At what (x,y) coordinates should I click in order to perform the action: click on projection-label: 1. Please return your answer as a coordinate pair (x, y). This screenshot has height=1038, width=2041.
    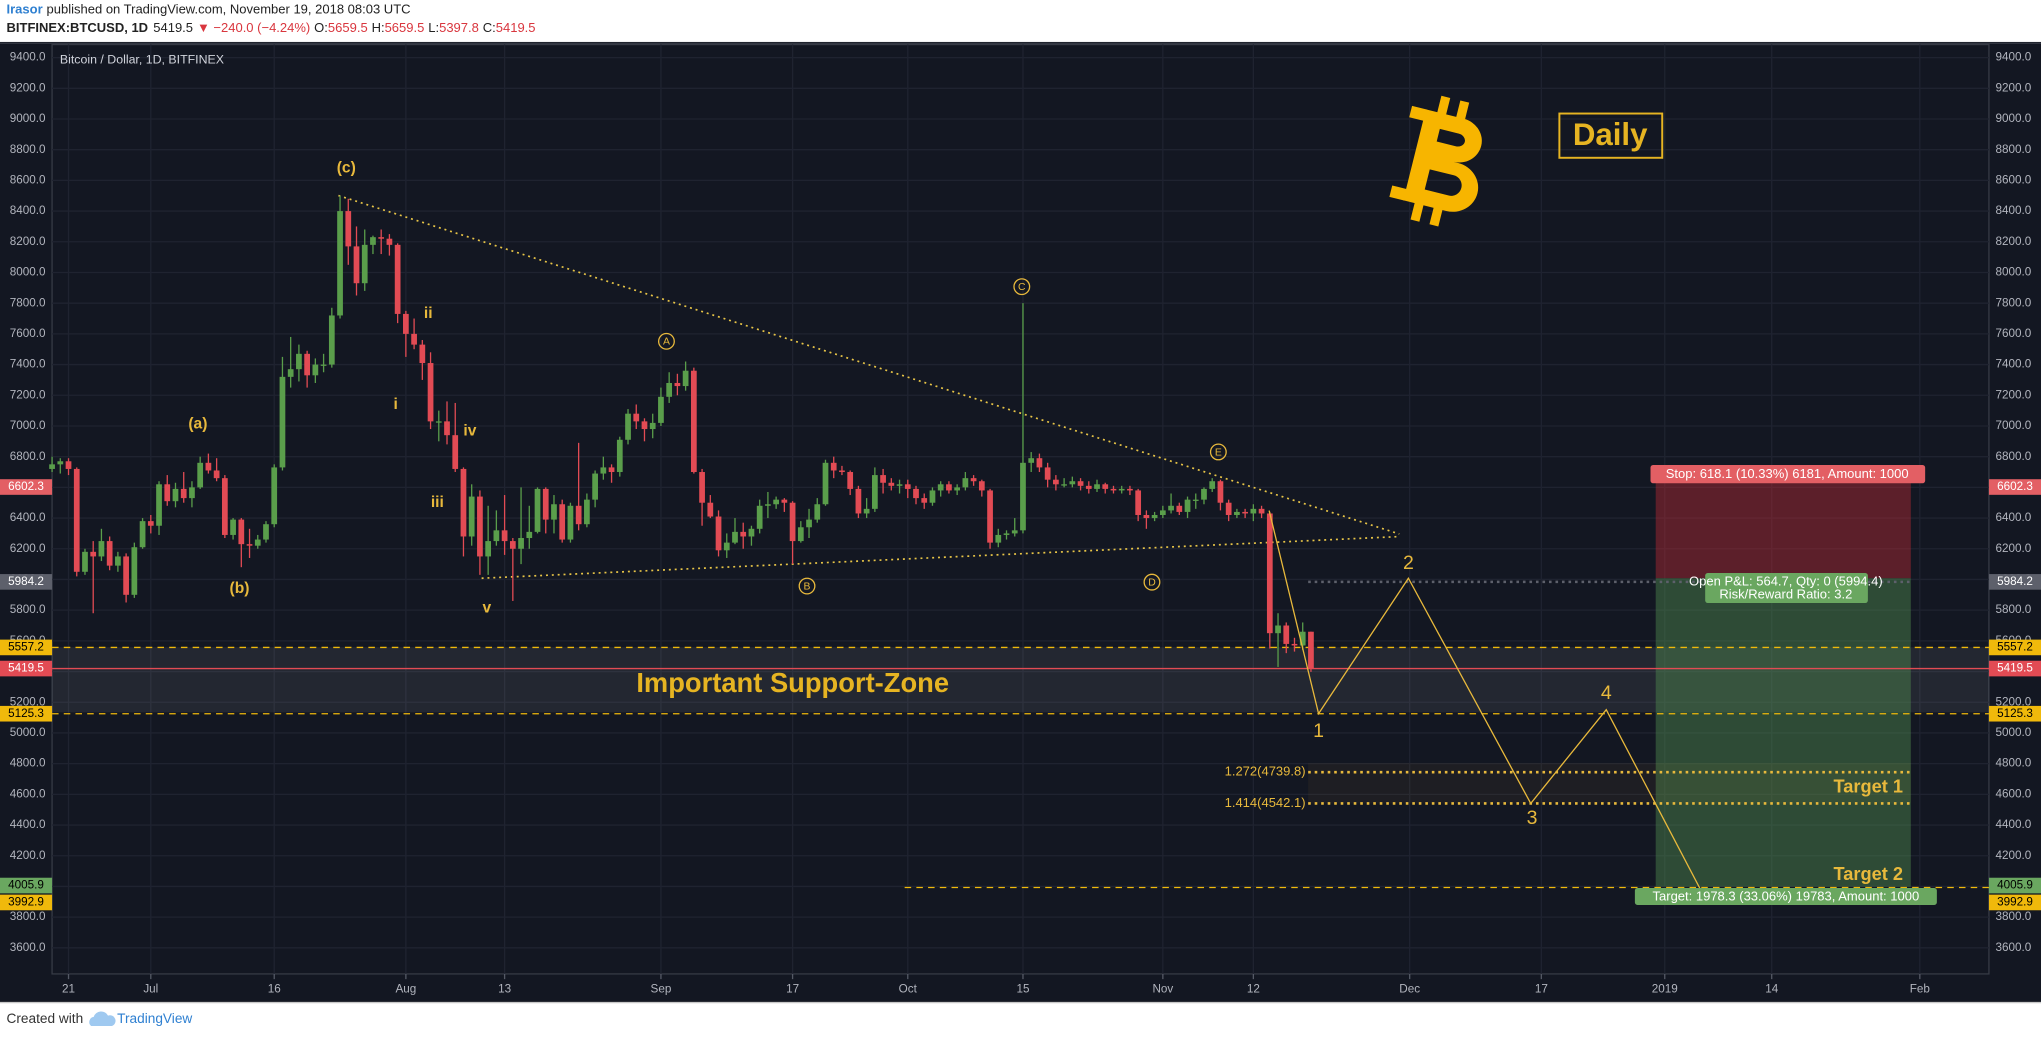
    Looking at the image, I should click on (1318, 731).